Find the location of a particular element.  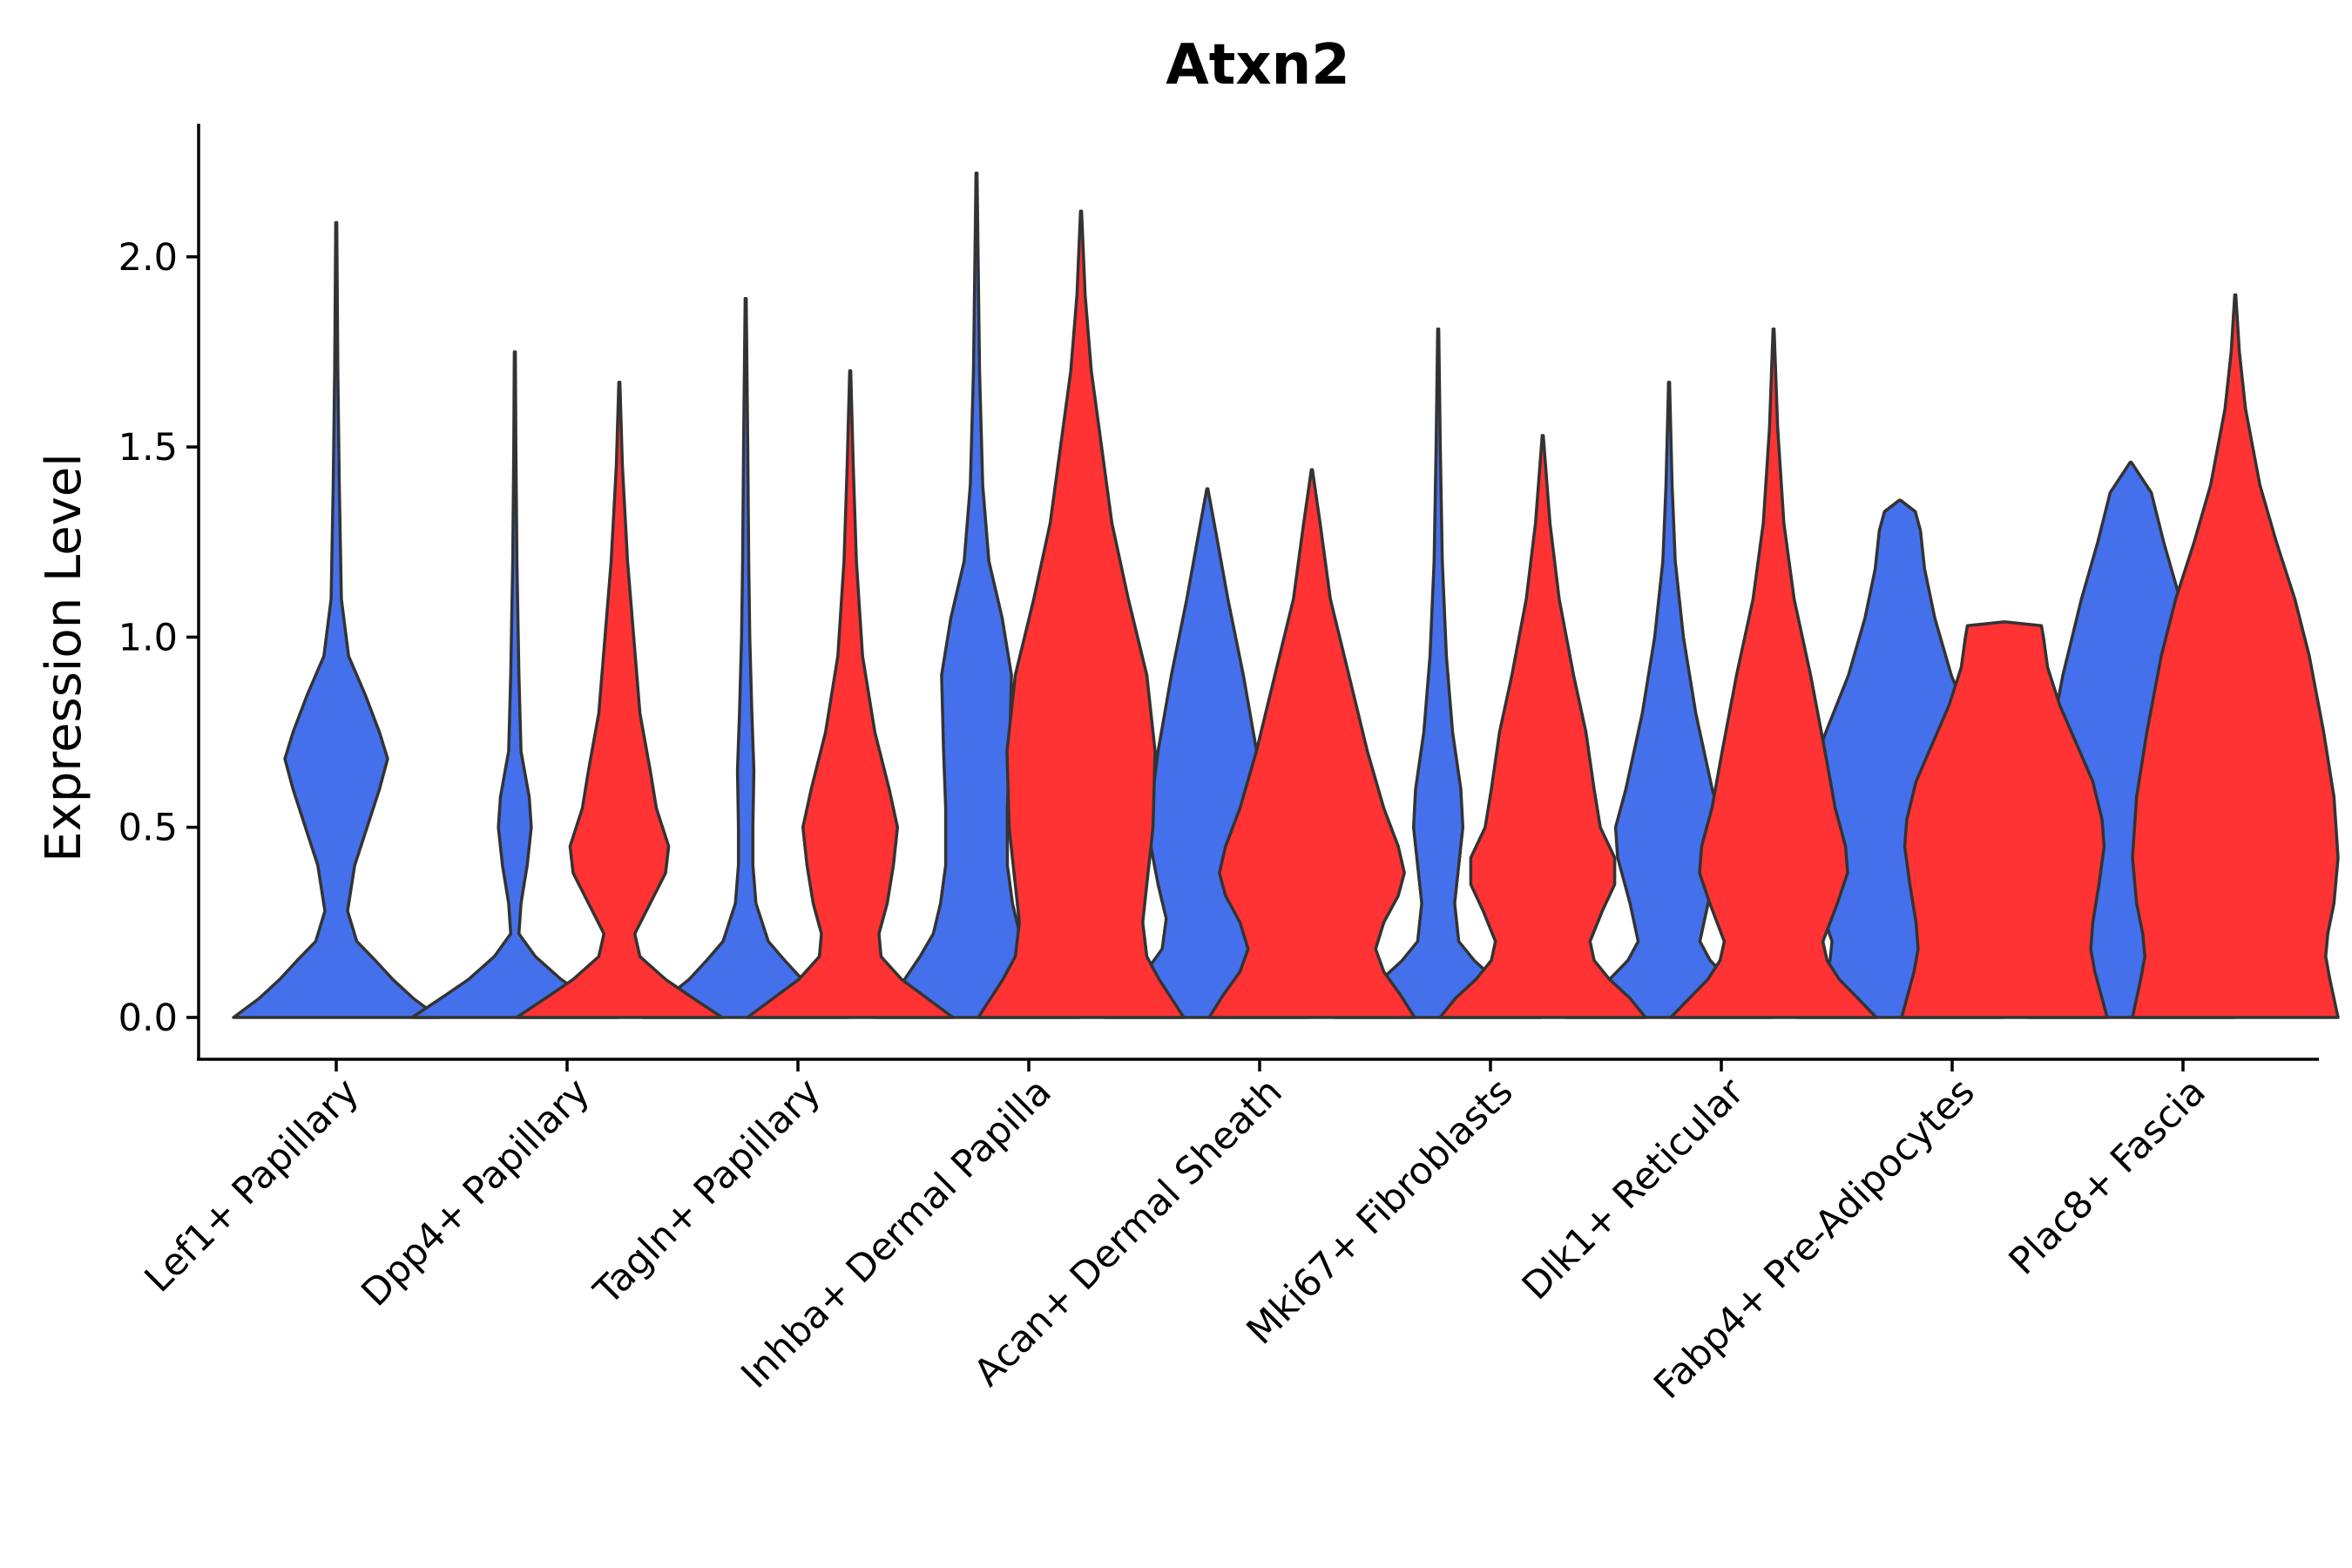

violin-blue-dpp4-papillary is located at coordinates (514, 684).